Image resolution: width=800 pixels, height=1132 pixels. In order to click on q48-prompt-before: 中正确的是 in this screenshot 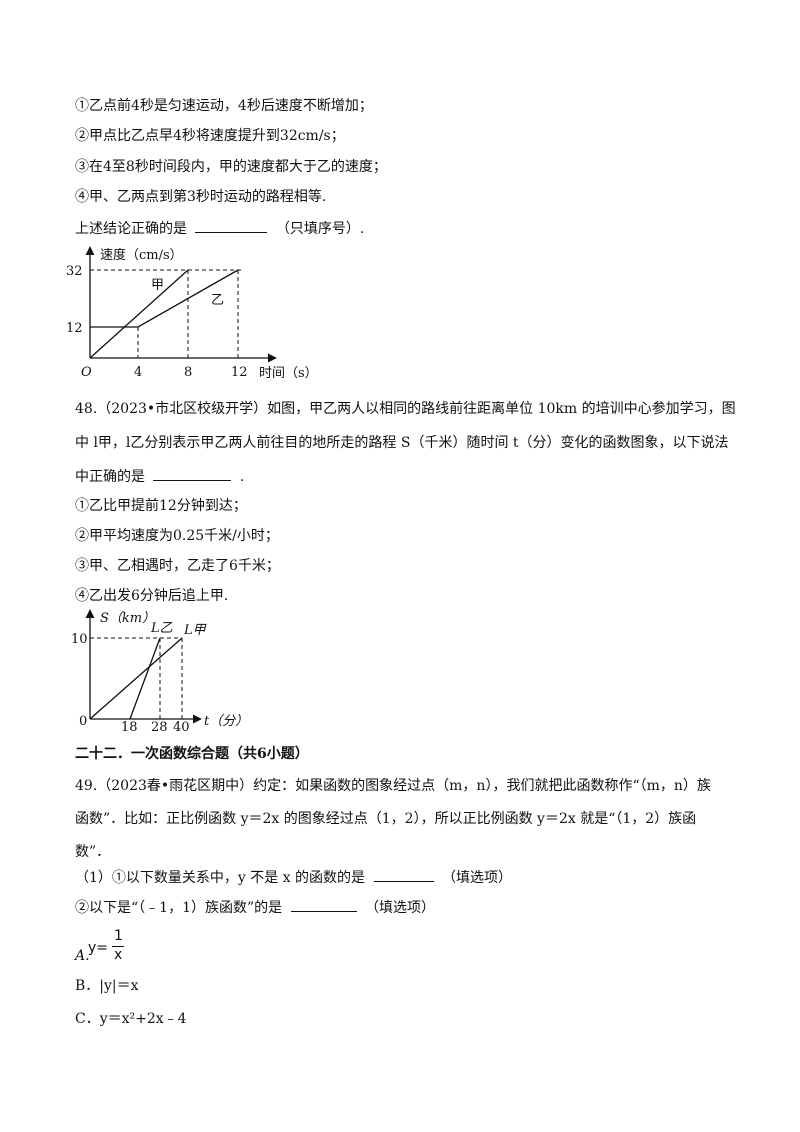, I will do `click(110, 477)`.